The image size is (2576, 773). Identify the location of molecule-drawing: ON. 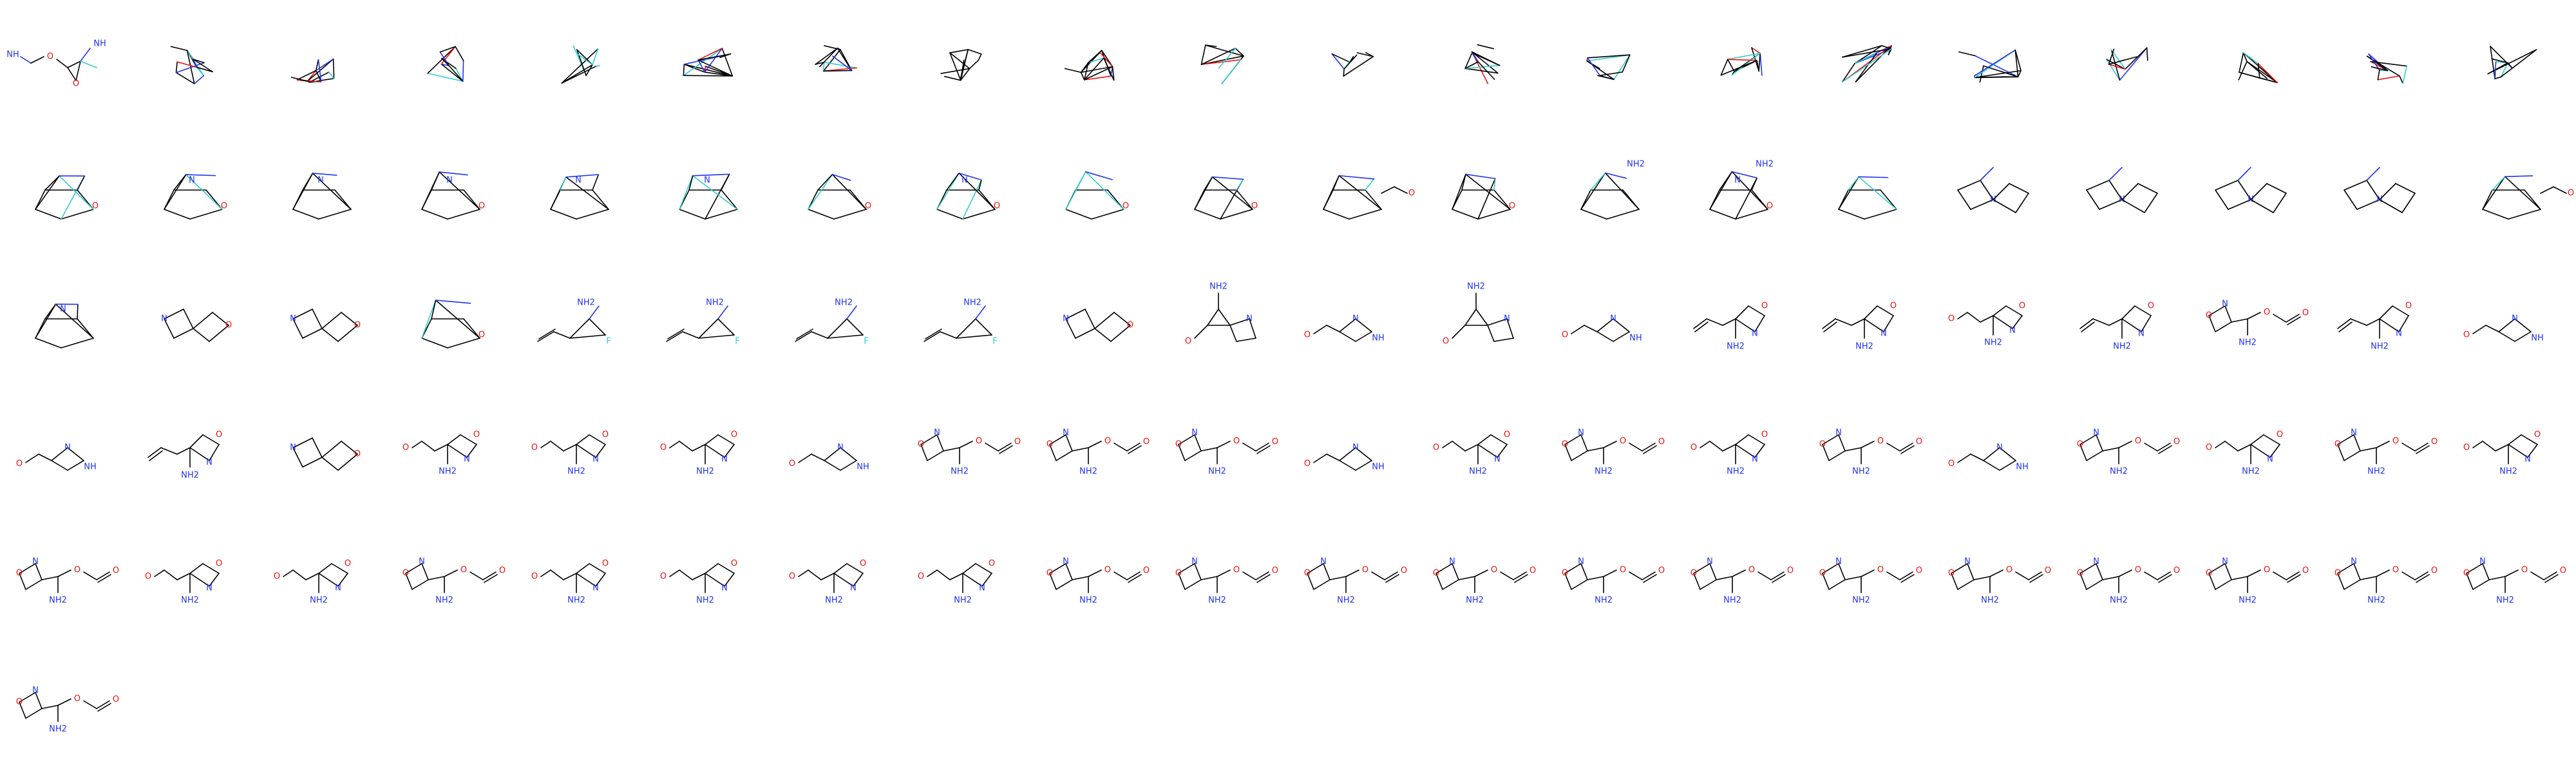
(968, 196).